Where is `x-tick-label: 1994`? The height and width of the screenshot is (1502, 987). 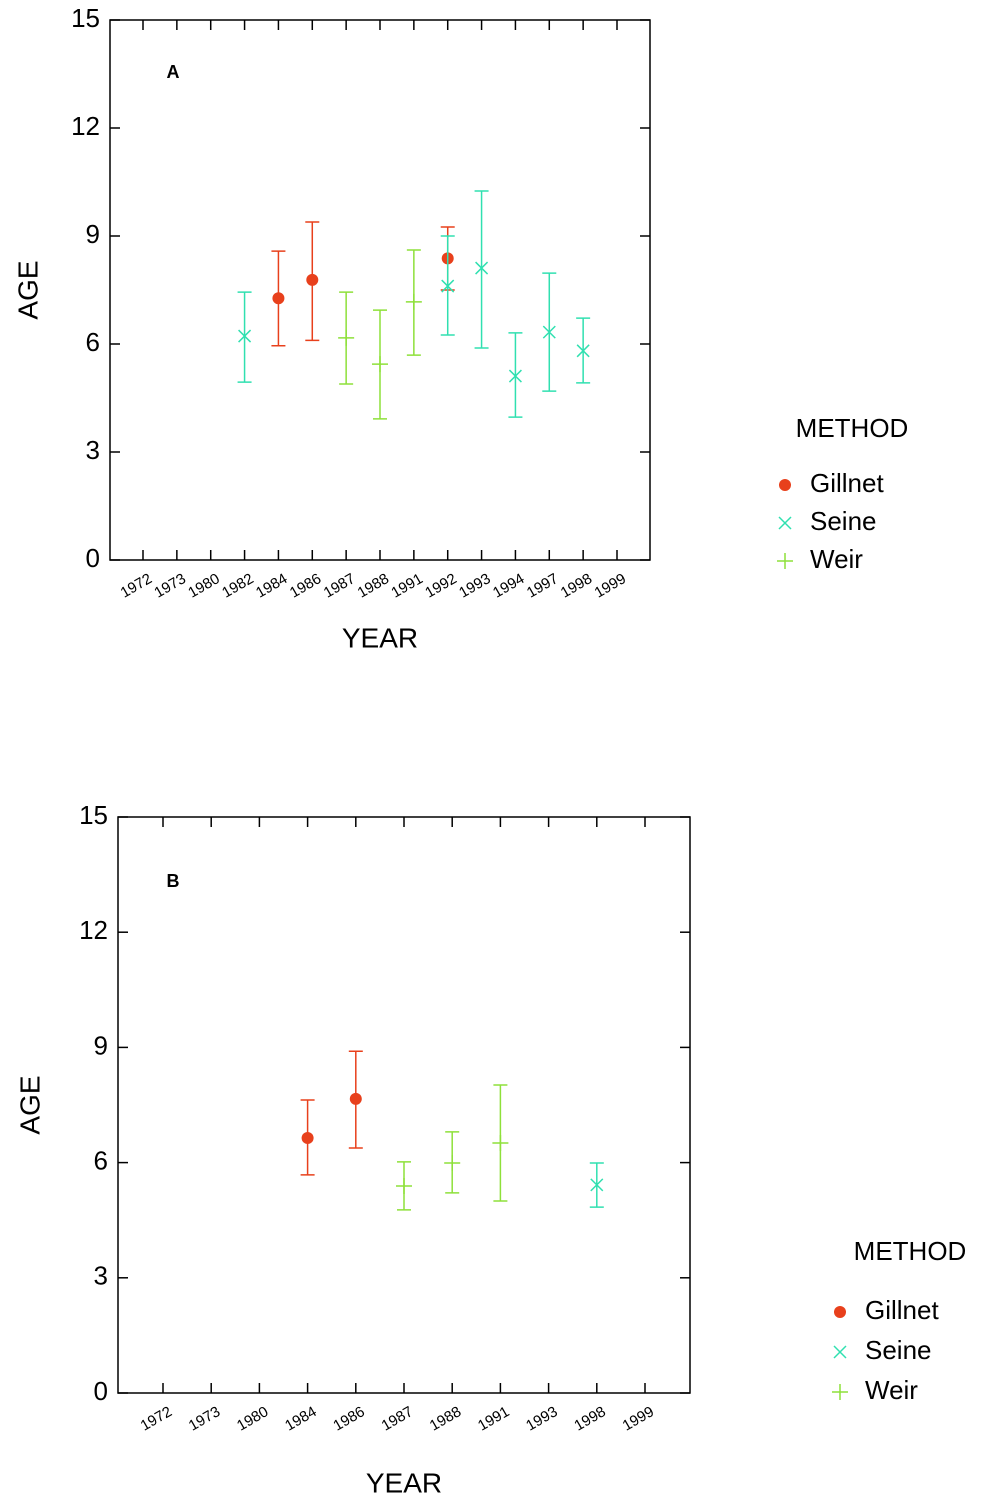 x-tick-label: 1994 is located at coordinates (508, 585).